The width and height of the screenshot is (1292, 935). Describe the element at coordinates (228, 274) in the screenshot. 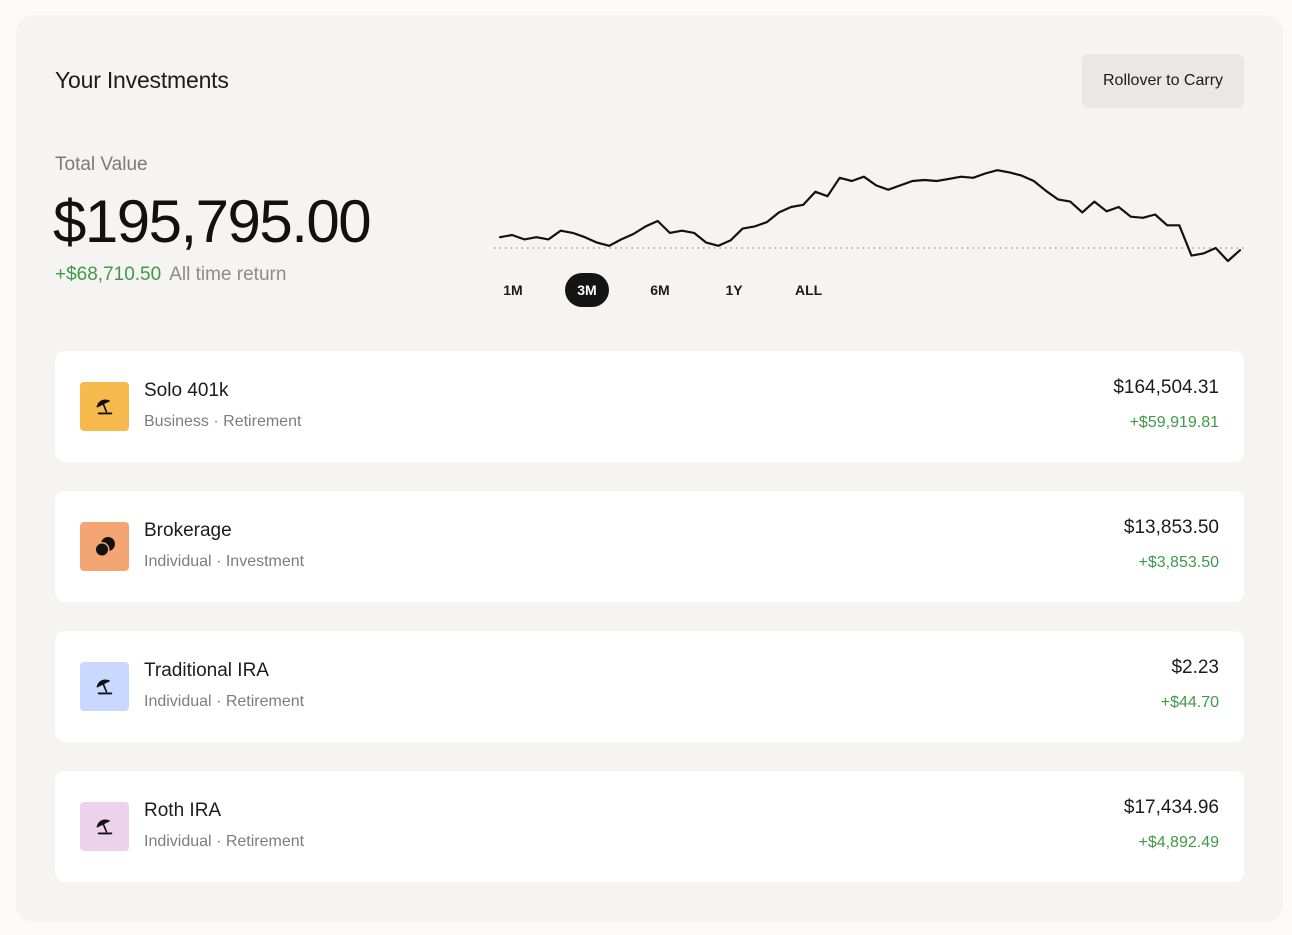

I see `return-label: All time return` at that location.